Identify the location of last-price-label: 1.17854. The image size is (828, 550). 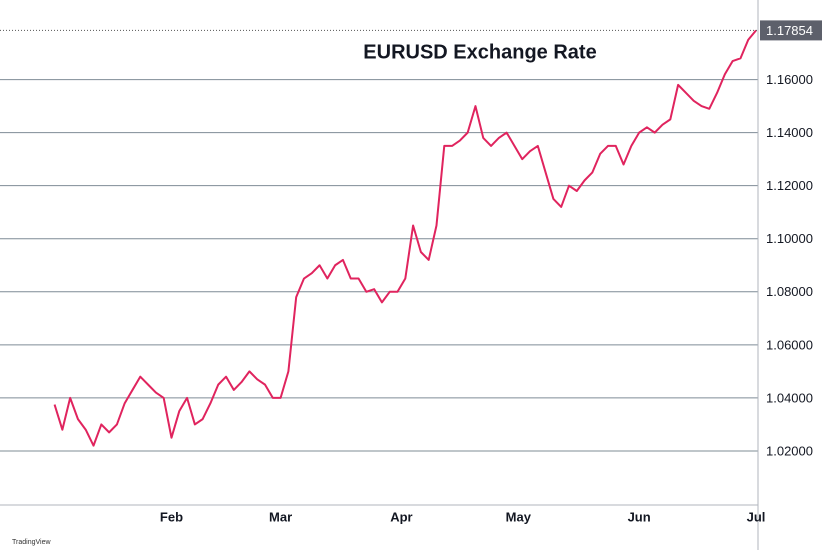
(789, 30).